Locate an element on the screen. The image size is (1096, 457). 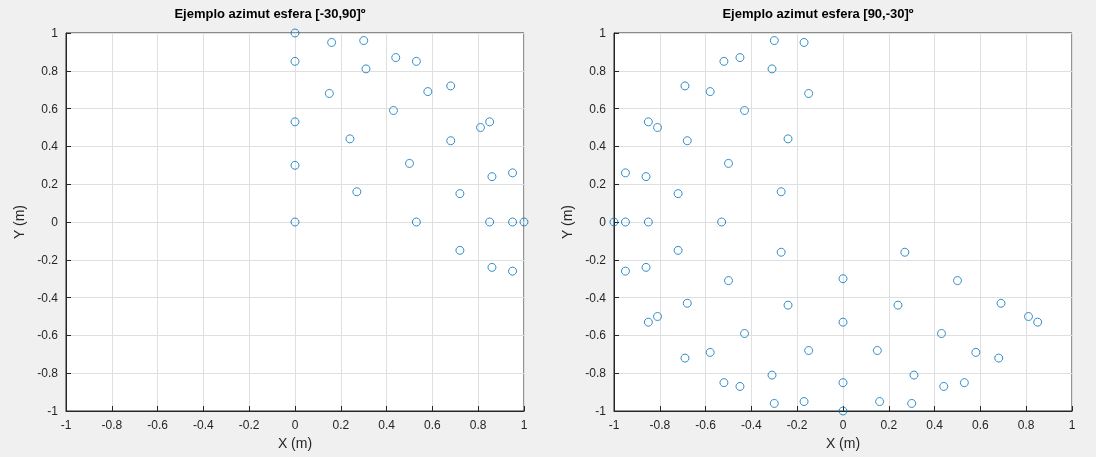
chart-title: Ejemplo azimut esfera [90,-30]º is located at coordinates (818, 13).